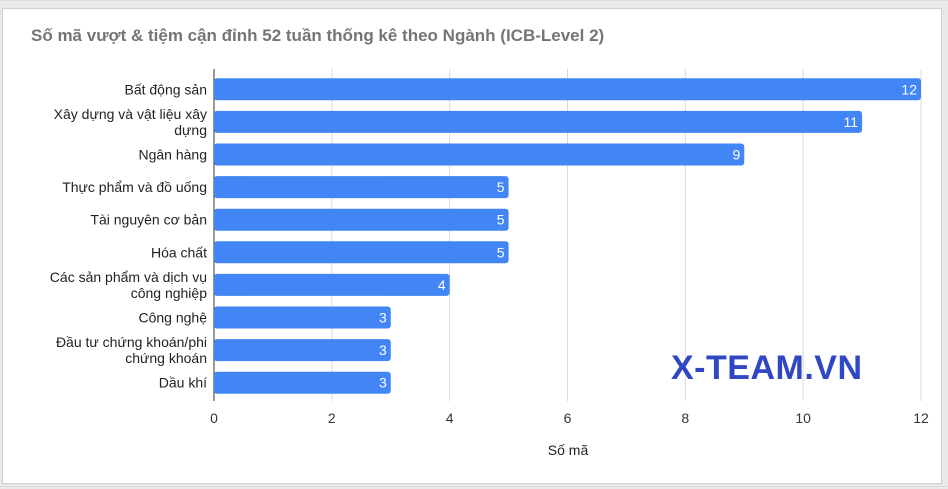 The height and width of the screenshot is (489, 948). Describe the element at coordinates (909, 89) in the screenshot. I see `bar-data-label: 12` at that location.